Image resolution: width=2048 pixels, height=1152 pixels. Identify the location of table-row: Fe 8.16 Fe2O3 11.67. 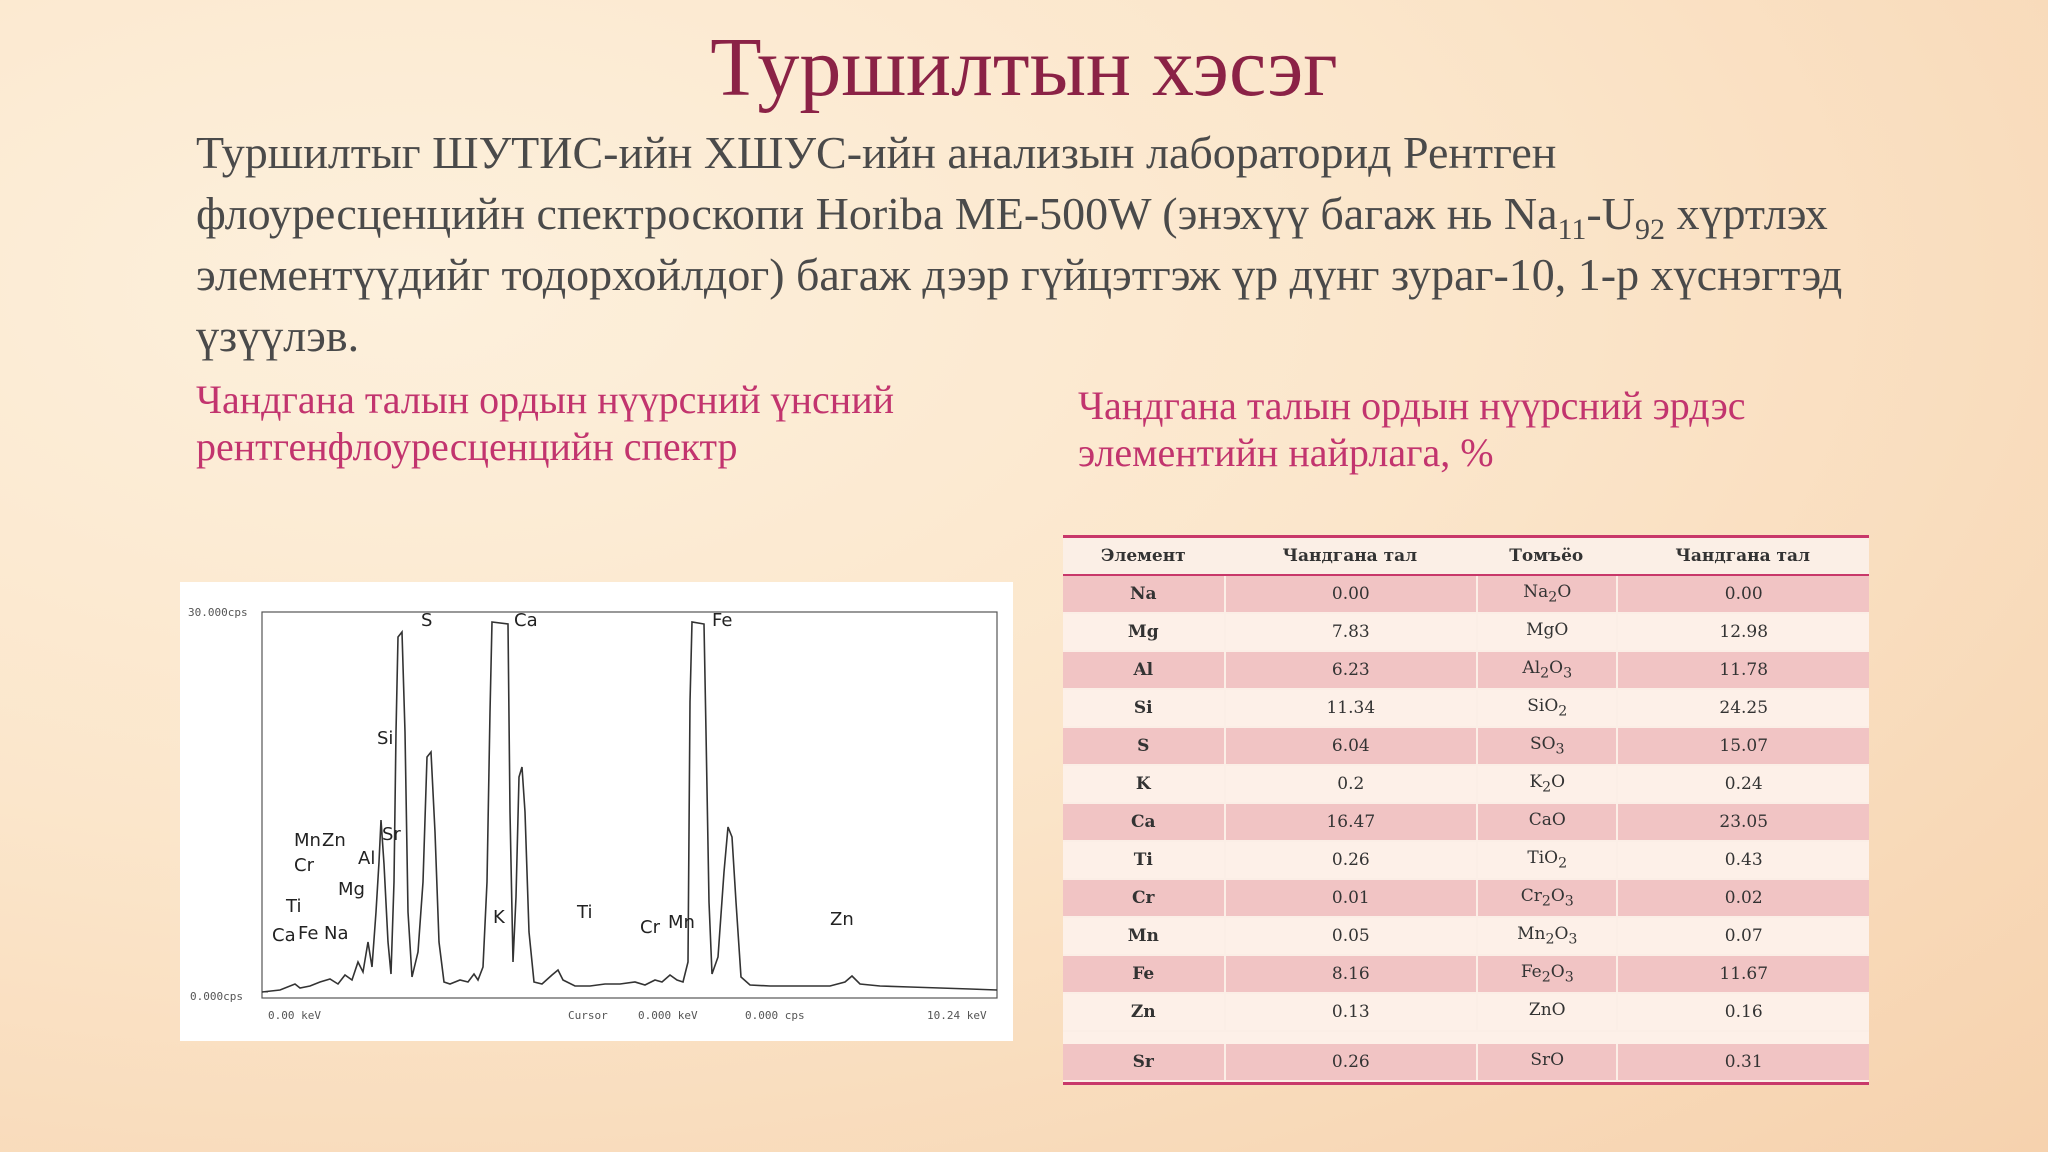
(1466, 975).